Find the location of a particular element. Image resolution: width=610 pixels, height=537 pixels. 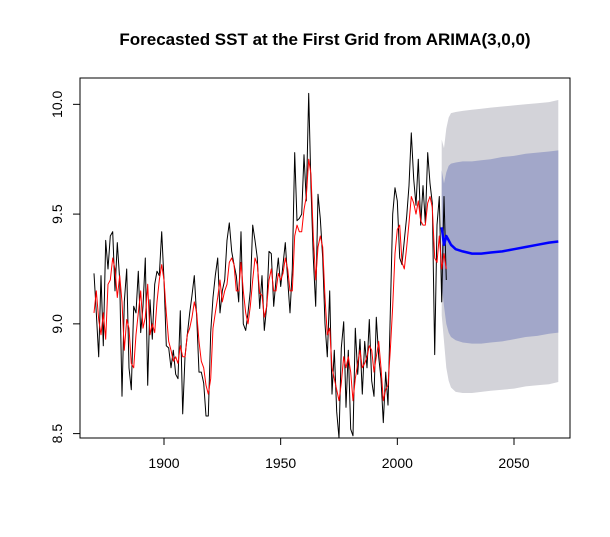

x-tick-label: 2050 is located at coordinates (513, 463).